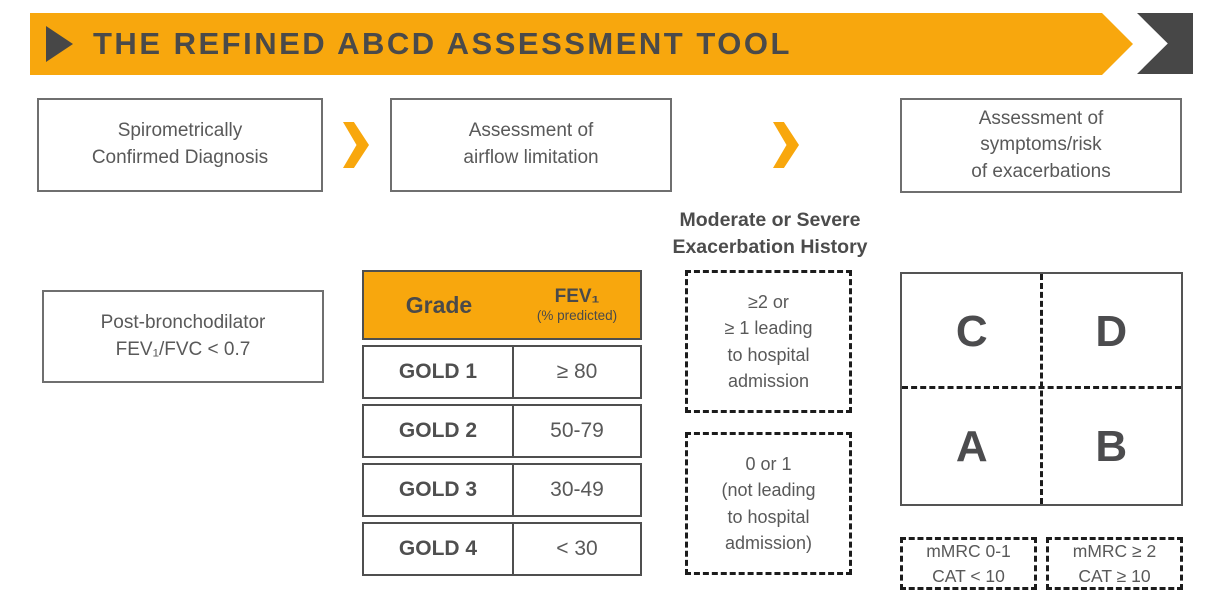  What do you see at coordinates (577, 316) in the screenshot?
I see `fev-sublabel: (% predicted)` at bounding box center [577, 316].